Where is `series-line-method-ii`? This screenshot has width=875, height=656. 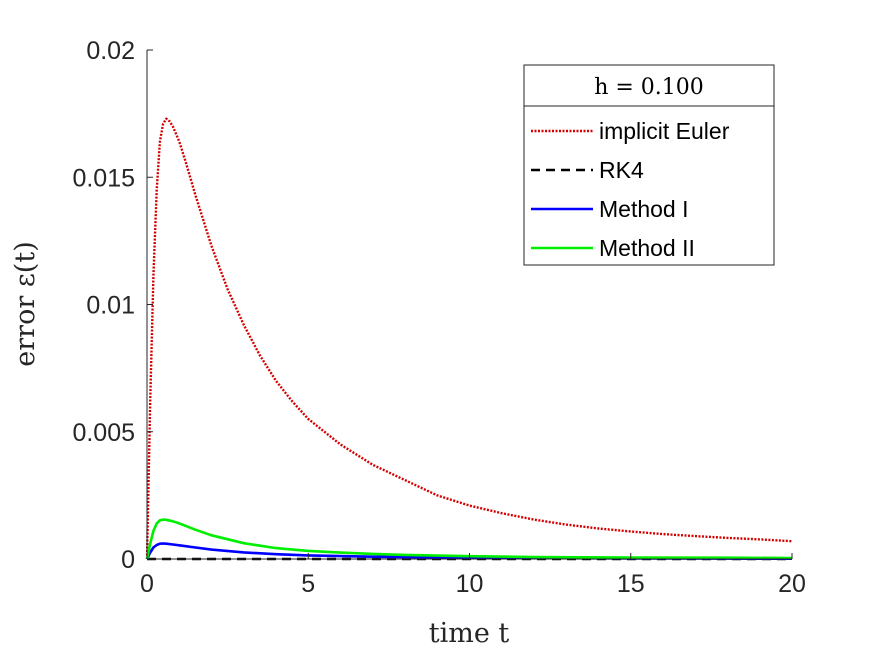 series-line-method-ii is located at coordinates (469, 539).